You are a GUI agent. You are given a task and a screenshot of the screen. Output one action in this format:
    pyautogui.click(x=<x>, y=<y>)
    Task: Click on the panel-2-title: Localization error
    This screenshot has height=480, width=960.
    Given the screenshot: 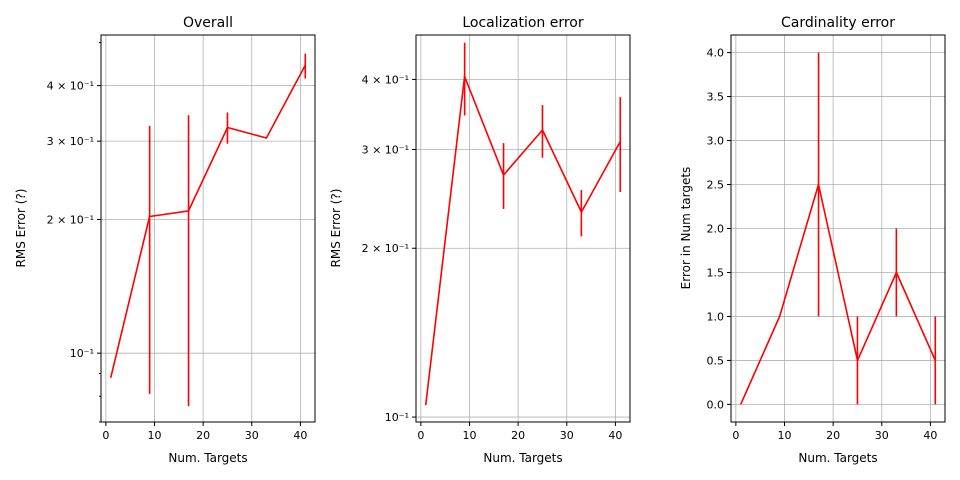 What is the action you would take?
    pyautogui.click(x=523, y=23)
    